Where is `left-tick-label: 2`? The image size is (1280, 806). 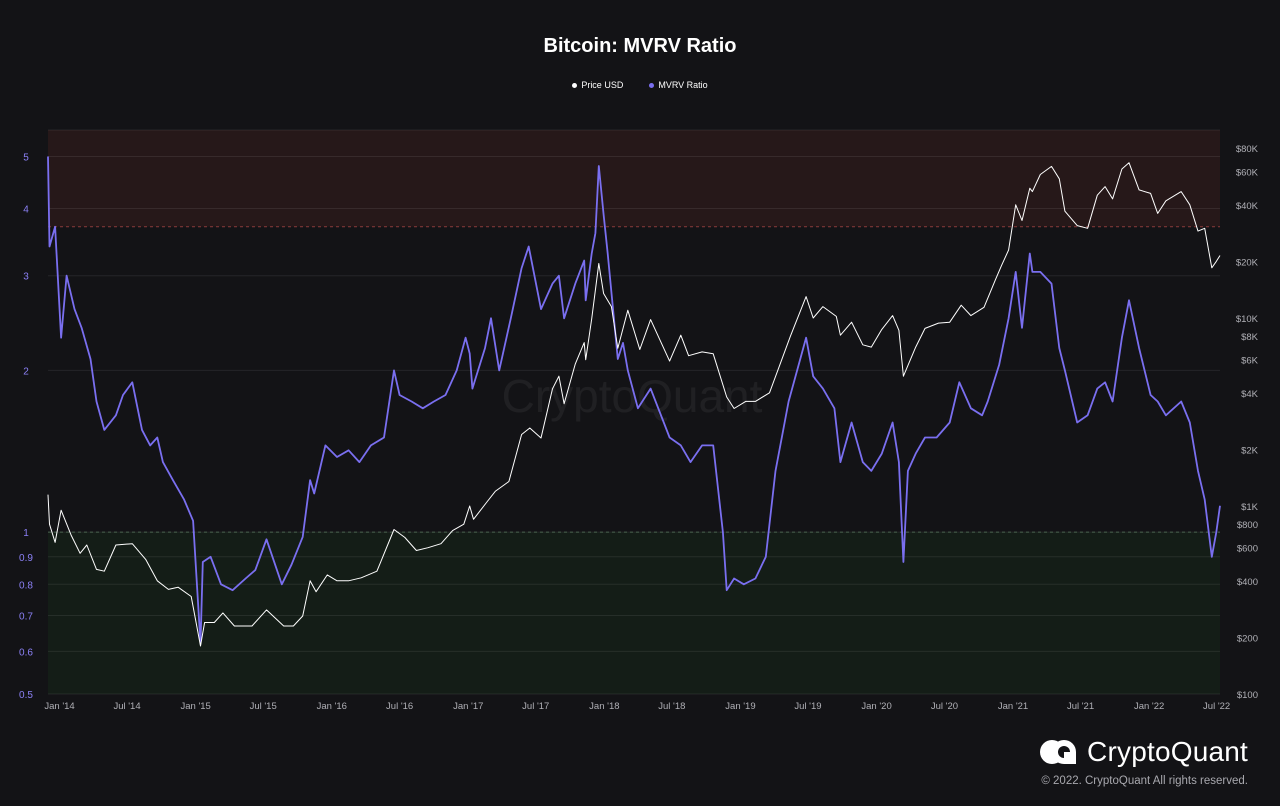
left-tick-label: 2 is located at coordinates (26, 371).